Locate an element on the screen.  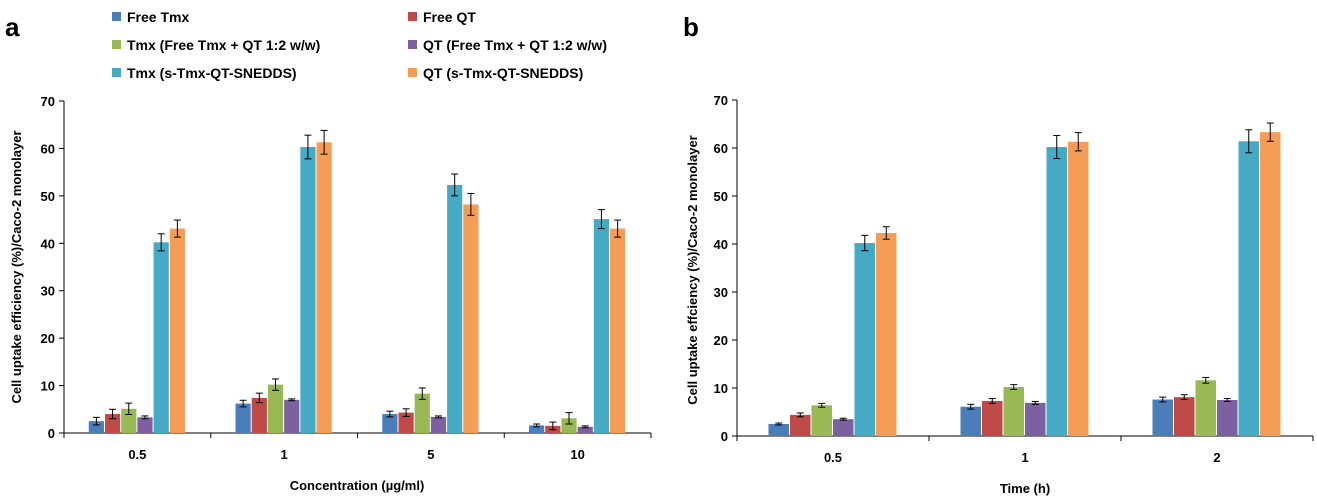
x-axis-title: Concentration (µg/ml) is located at coordinates (357, 485).